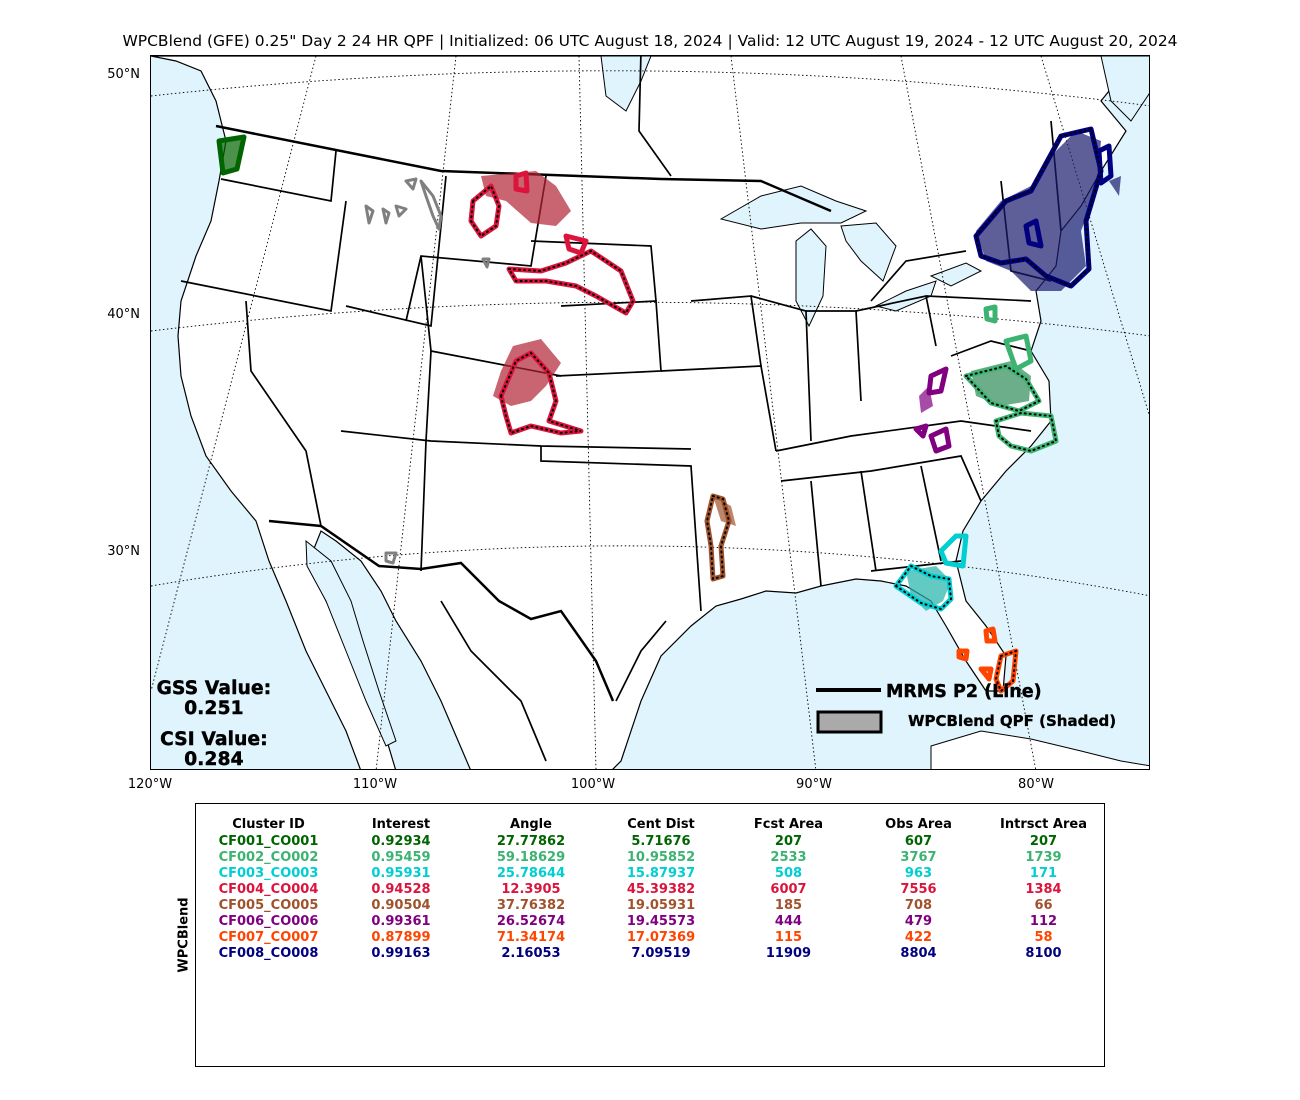 Image resolution: width=1300 pixels, height=1100 pixels. Describe the element at coordinates (788, 873) in the screenshot. I see `table-cell: 508` at that location.